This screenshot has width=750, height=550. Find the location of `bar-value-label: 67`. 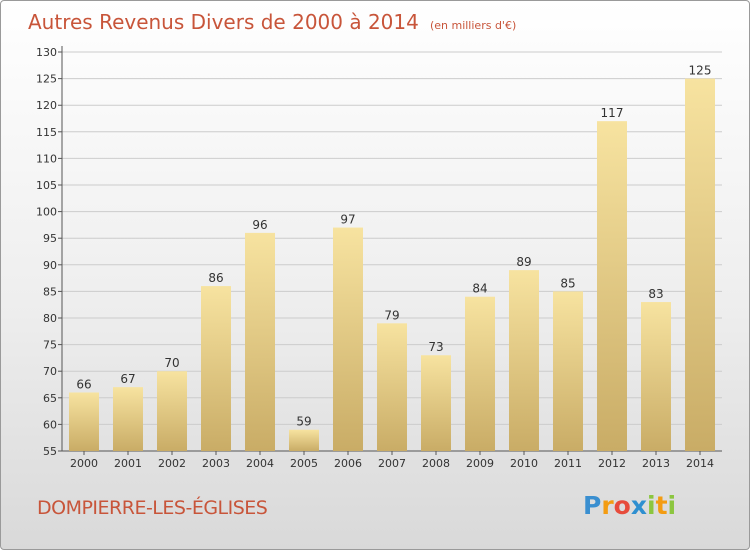

bar-value-label: 67 is located at coordinates (127, 379).